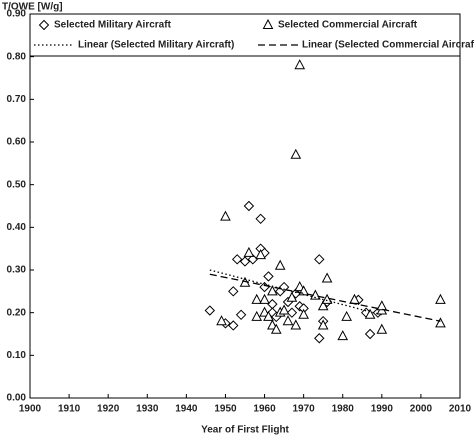 Image resolution: width=474 pixels, height=442 pixels. Describe the element at coordinates (32, 7) in the screenshot. I see `y-axis-title: T/OWE [W/g]` at that location.